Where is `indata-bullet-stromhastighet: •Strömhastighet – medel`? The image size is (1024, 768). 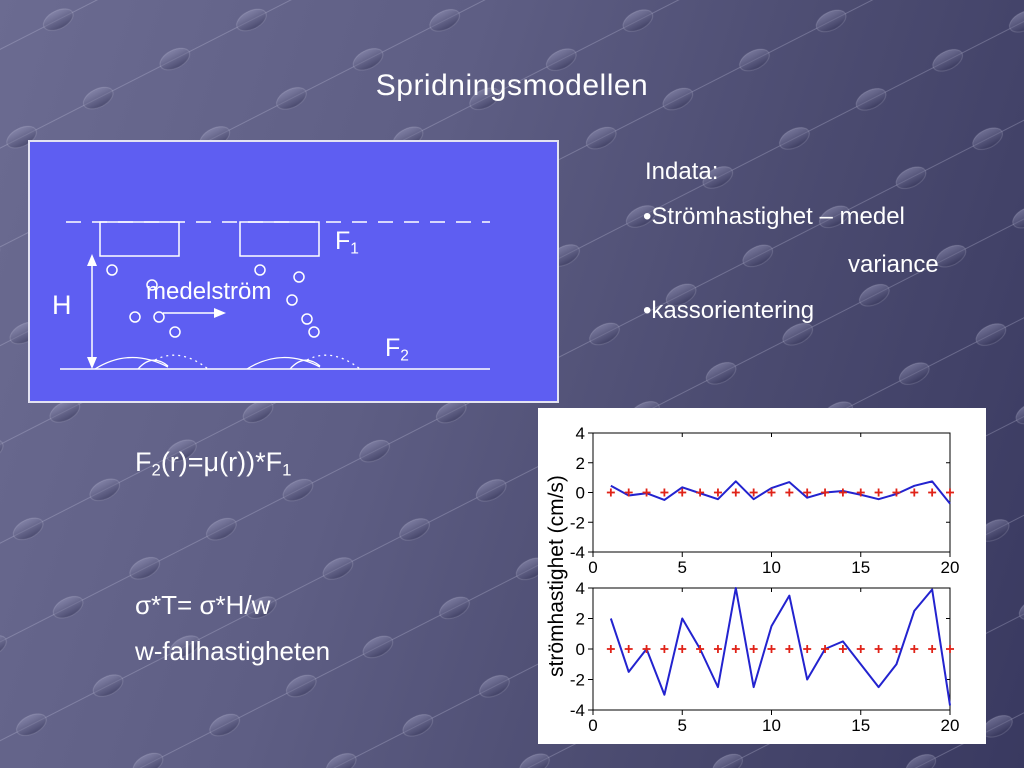 indata-bullet-stromhastighet: •Strömhastighet – medel is located at coordinates (774, 216).